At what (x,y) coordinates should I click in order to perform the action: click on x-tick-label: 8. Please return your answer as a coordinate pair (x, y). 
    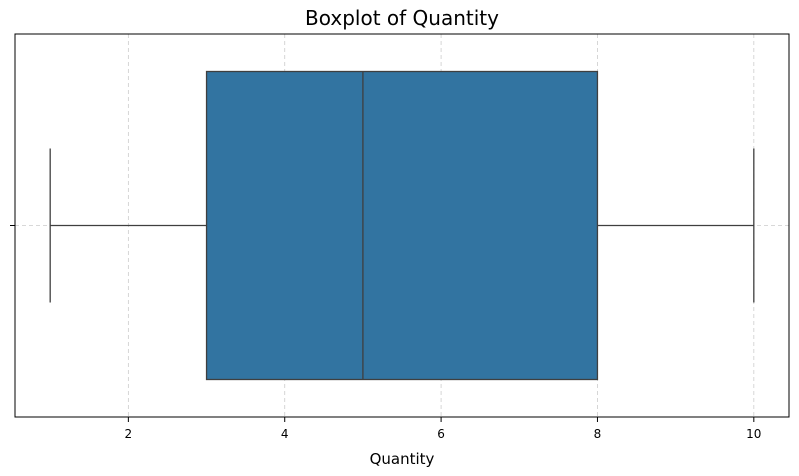
    Looking at the image, I should click on (598, 434).